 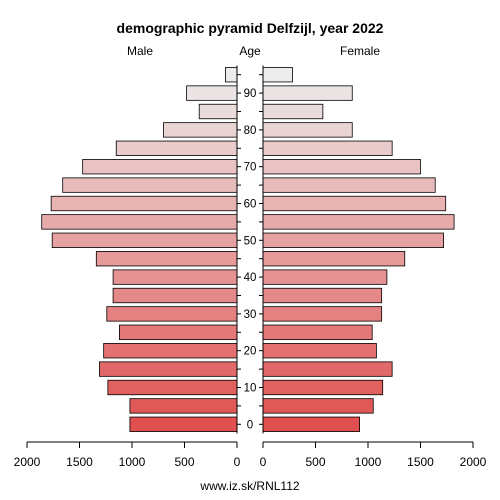 What do you see at coordinates (132, 462) in the screenshot?
I see `male-x-tick-label: 1000` at bounding box center [132, 462].